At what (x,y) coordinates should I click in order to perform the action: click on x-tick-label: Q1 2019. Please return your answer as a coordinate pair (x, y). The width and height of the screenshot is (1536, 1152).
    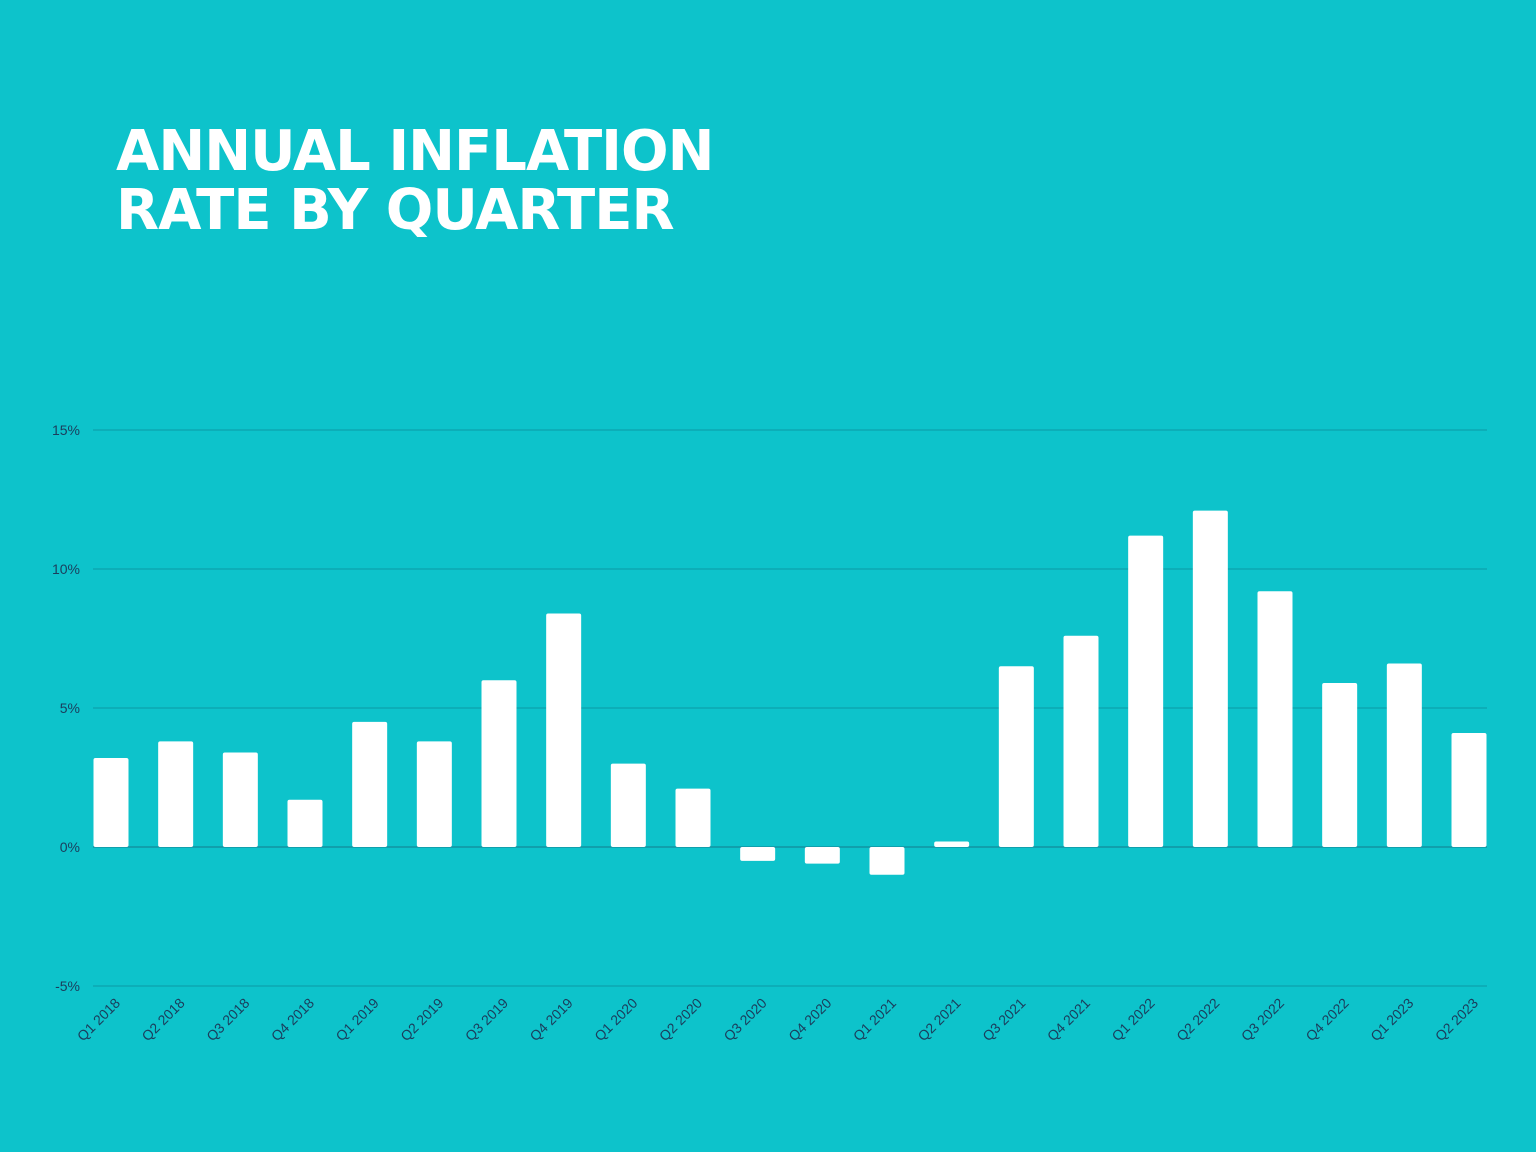
    Looking at the image, I should click on (356, 1019).